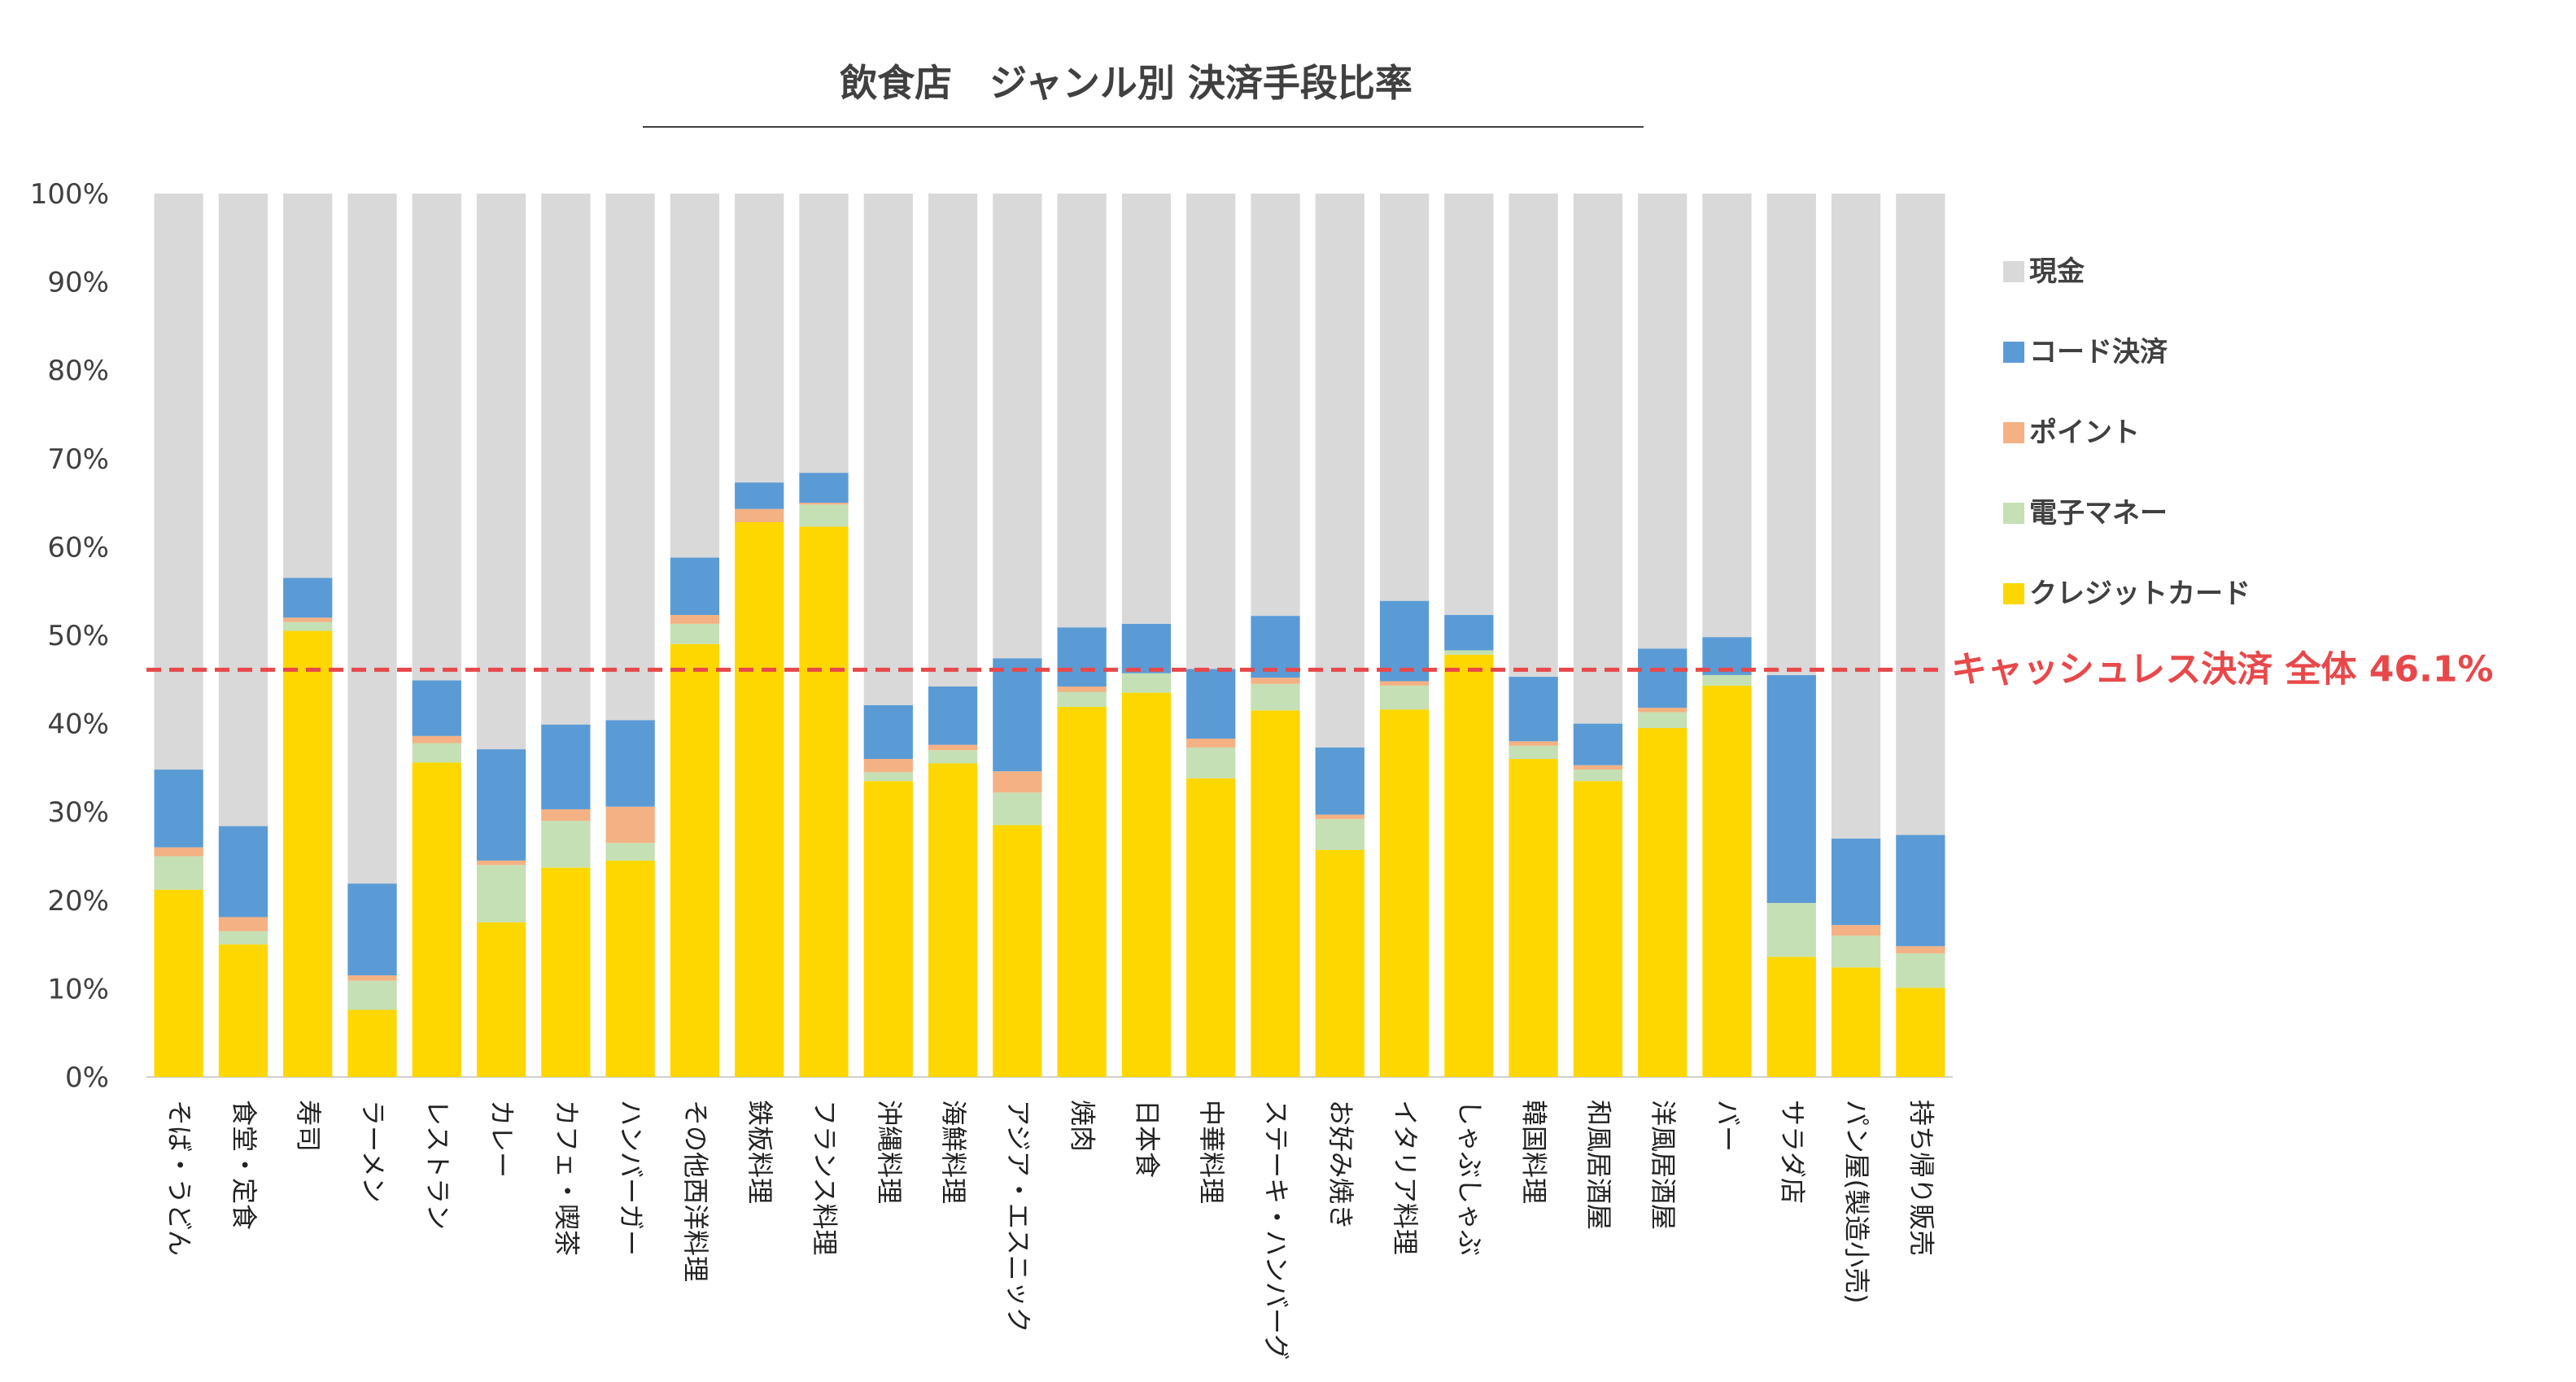 This screenshot has width=2576, height=1382. What do you see at coordinates (759, 1152) in the screenshot?
I see `x-tick-label: 鉄板料理` at bounding box center [759, 1152].